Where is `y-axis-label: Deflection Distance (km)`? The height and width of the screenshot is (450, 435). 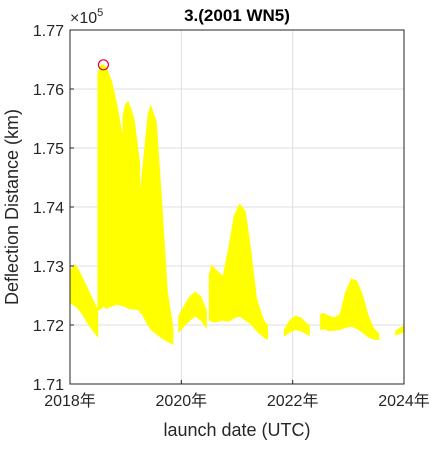 y-axis-label: Deflection Distance (km) is located at coordinates (12, 207).